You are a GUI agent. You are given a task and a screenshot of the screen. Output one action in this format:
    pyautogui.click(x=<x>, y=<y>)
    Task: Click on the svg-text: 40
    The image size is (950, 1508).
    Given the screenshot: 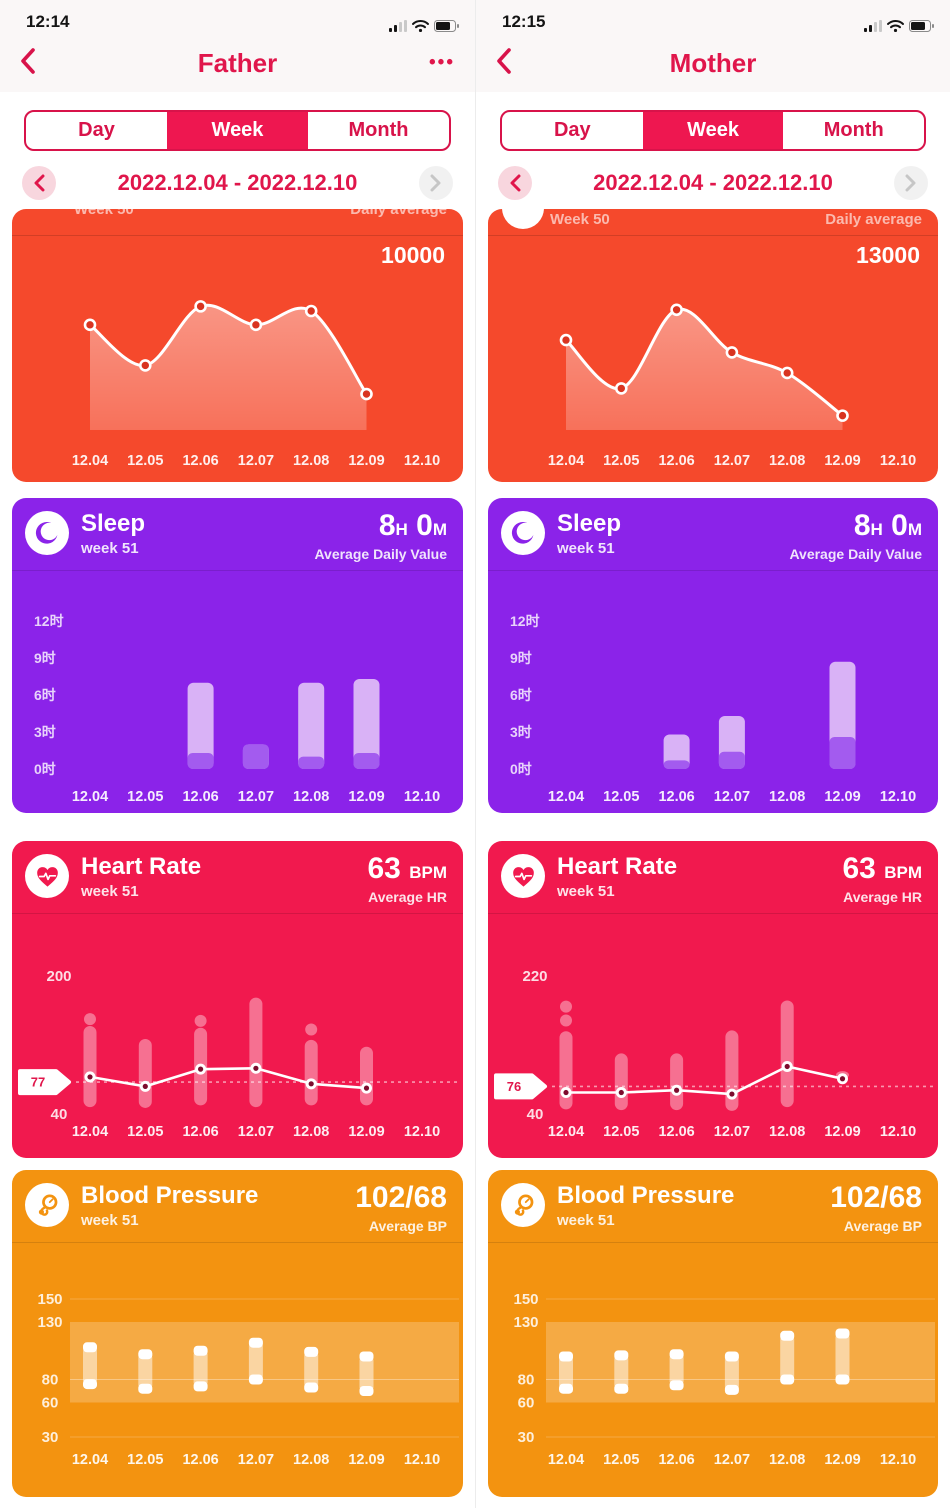 What is the action you would take?
    pyautogui.click(x=535, y=1114)
    